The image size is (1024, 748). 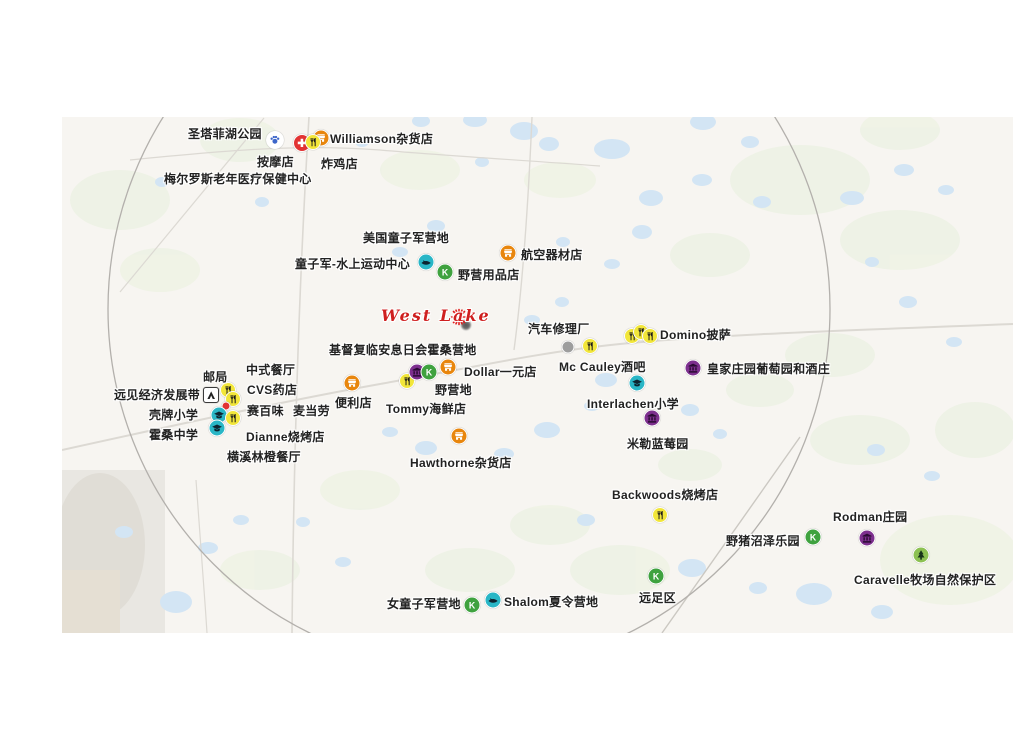 I want to click on label-boar-swamp-park: 野猪沼泽乐园, so click(x=763, y=541).